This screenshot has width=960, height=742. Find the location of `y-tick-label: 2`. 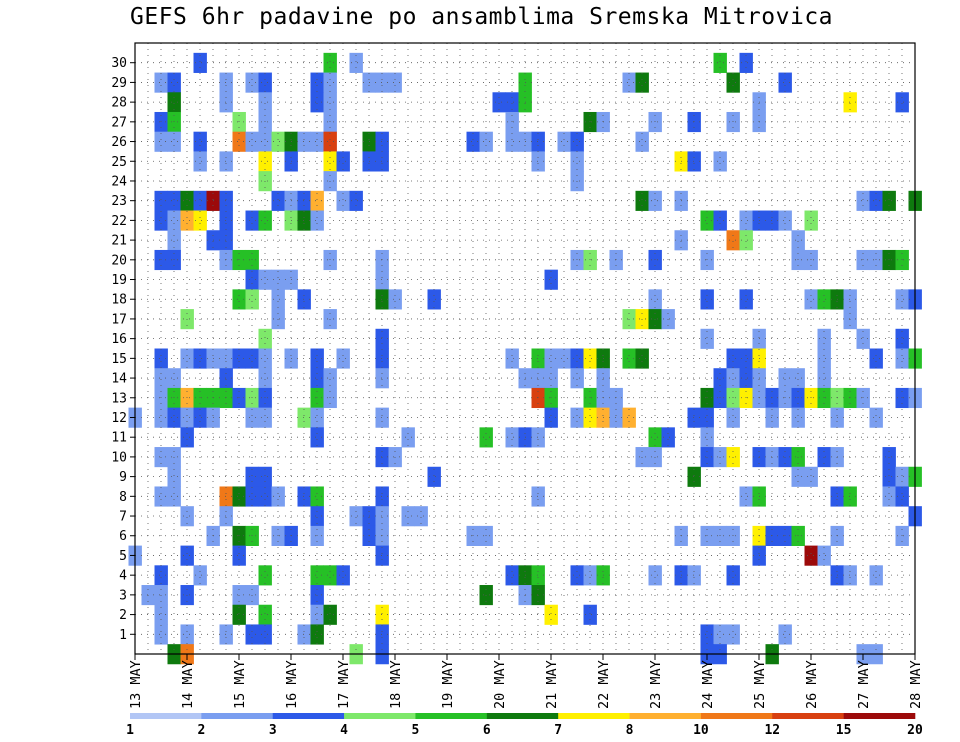

y-tick-label: 2 is located at coordinates (123, 615).